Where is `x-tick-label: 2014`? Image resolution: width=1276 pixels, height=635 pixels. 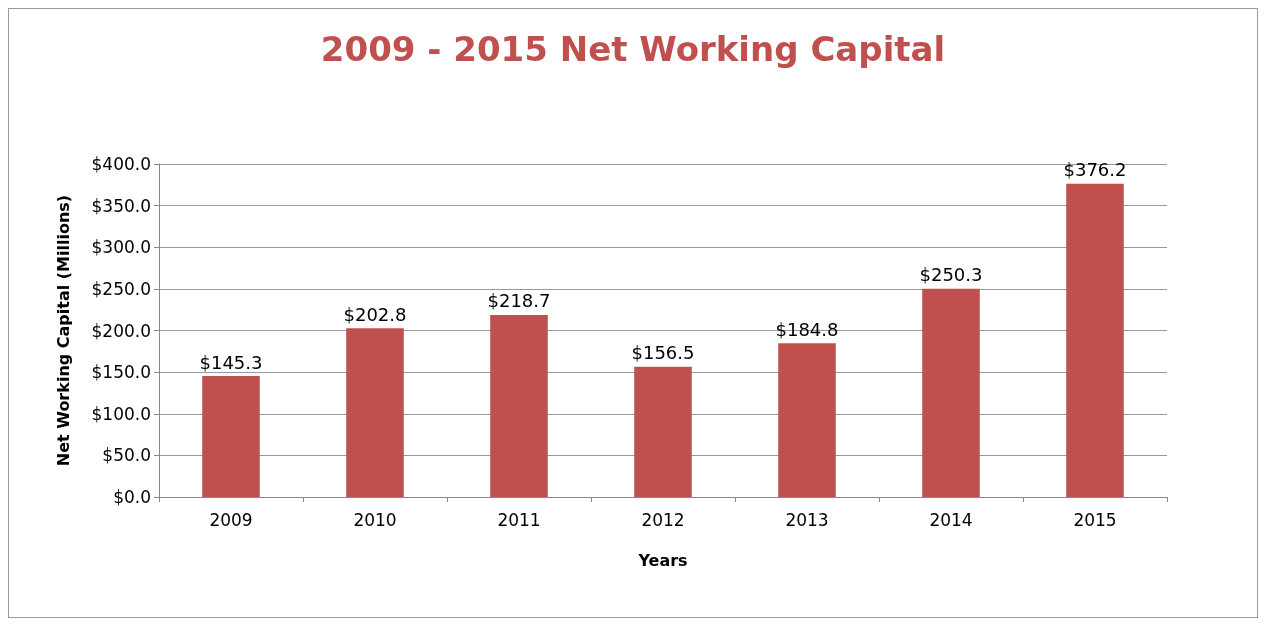
x-tick-label: 2014 is located at coordinates (951, 519).